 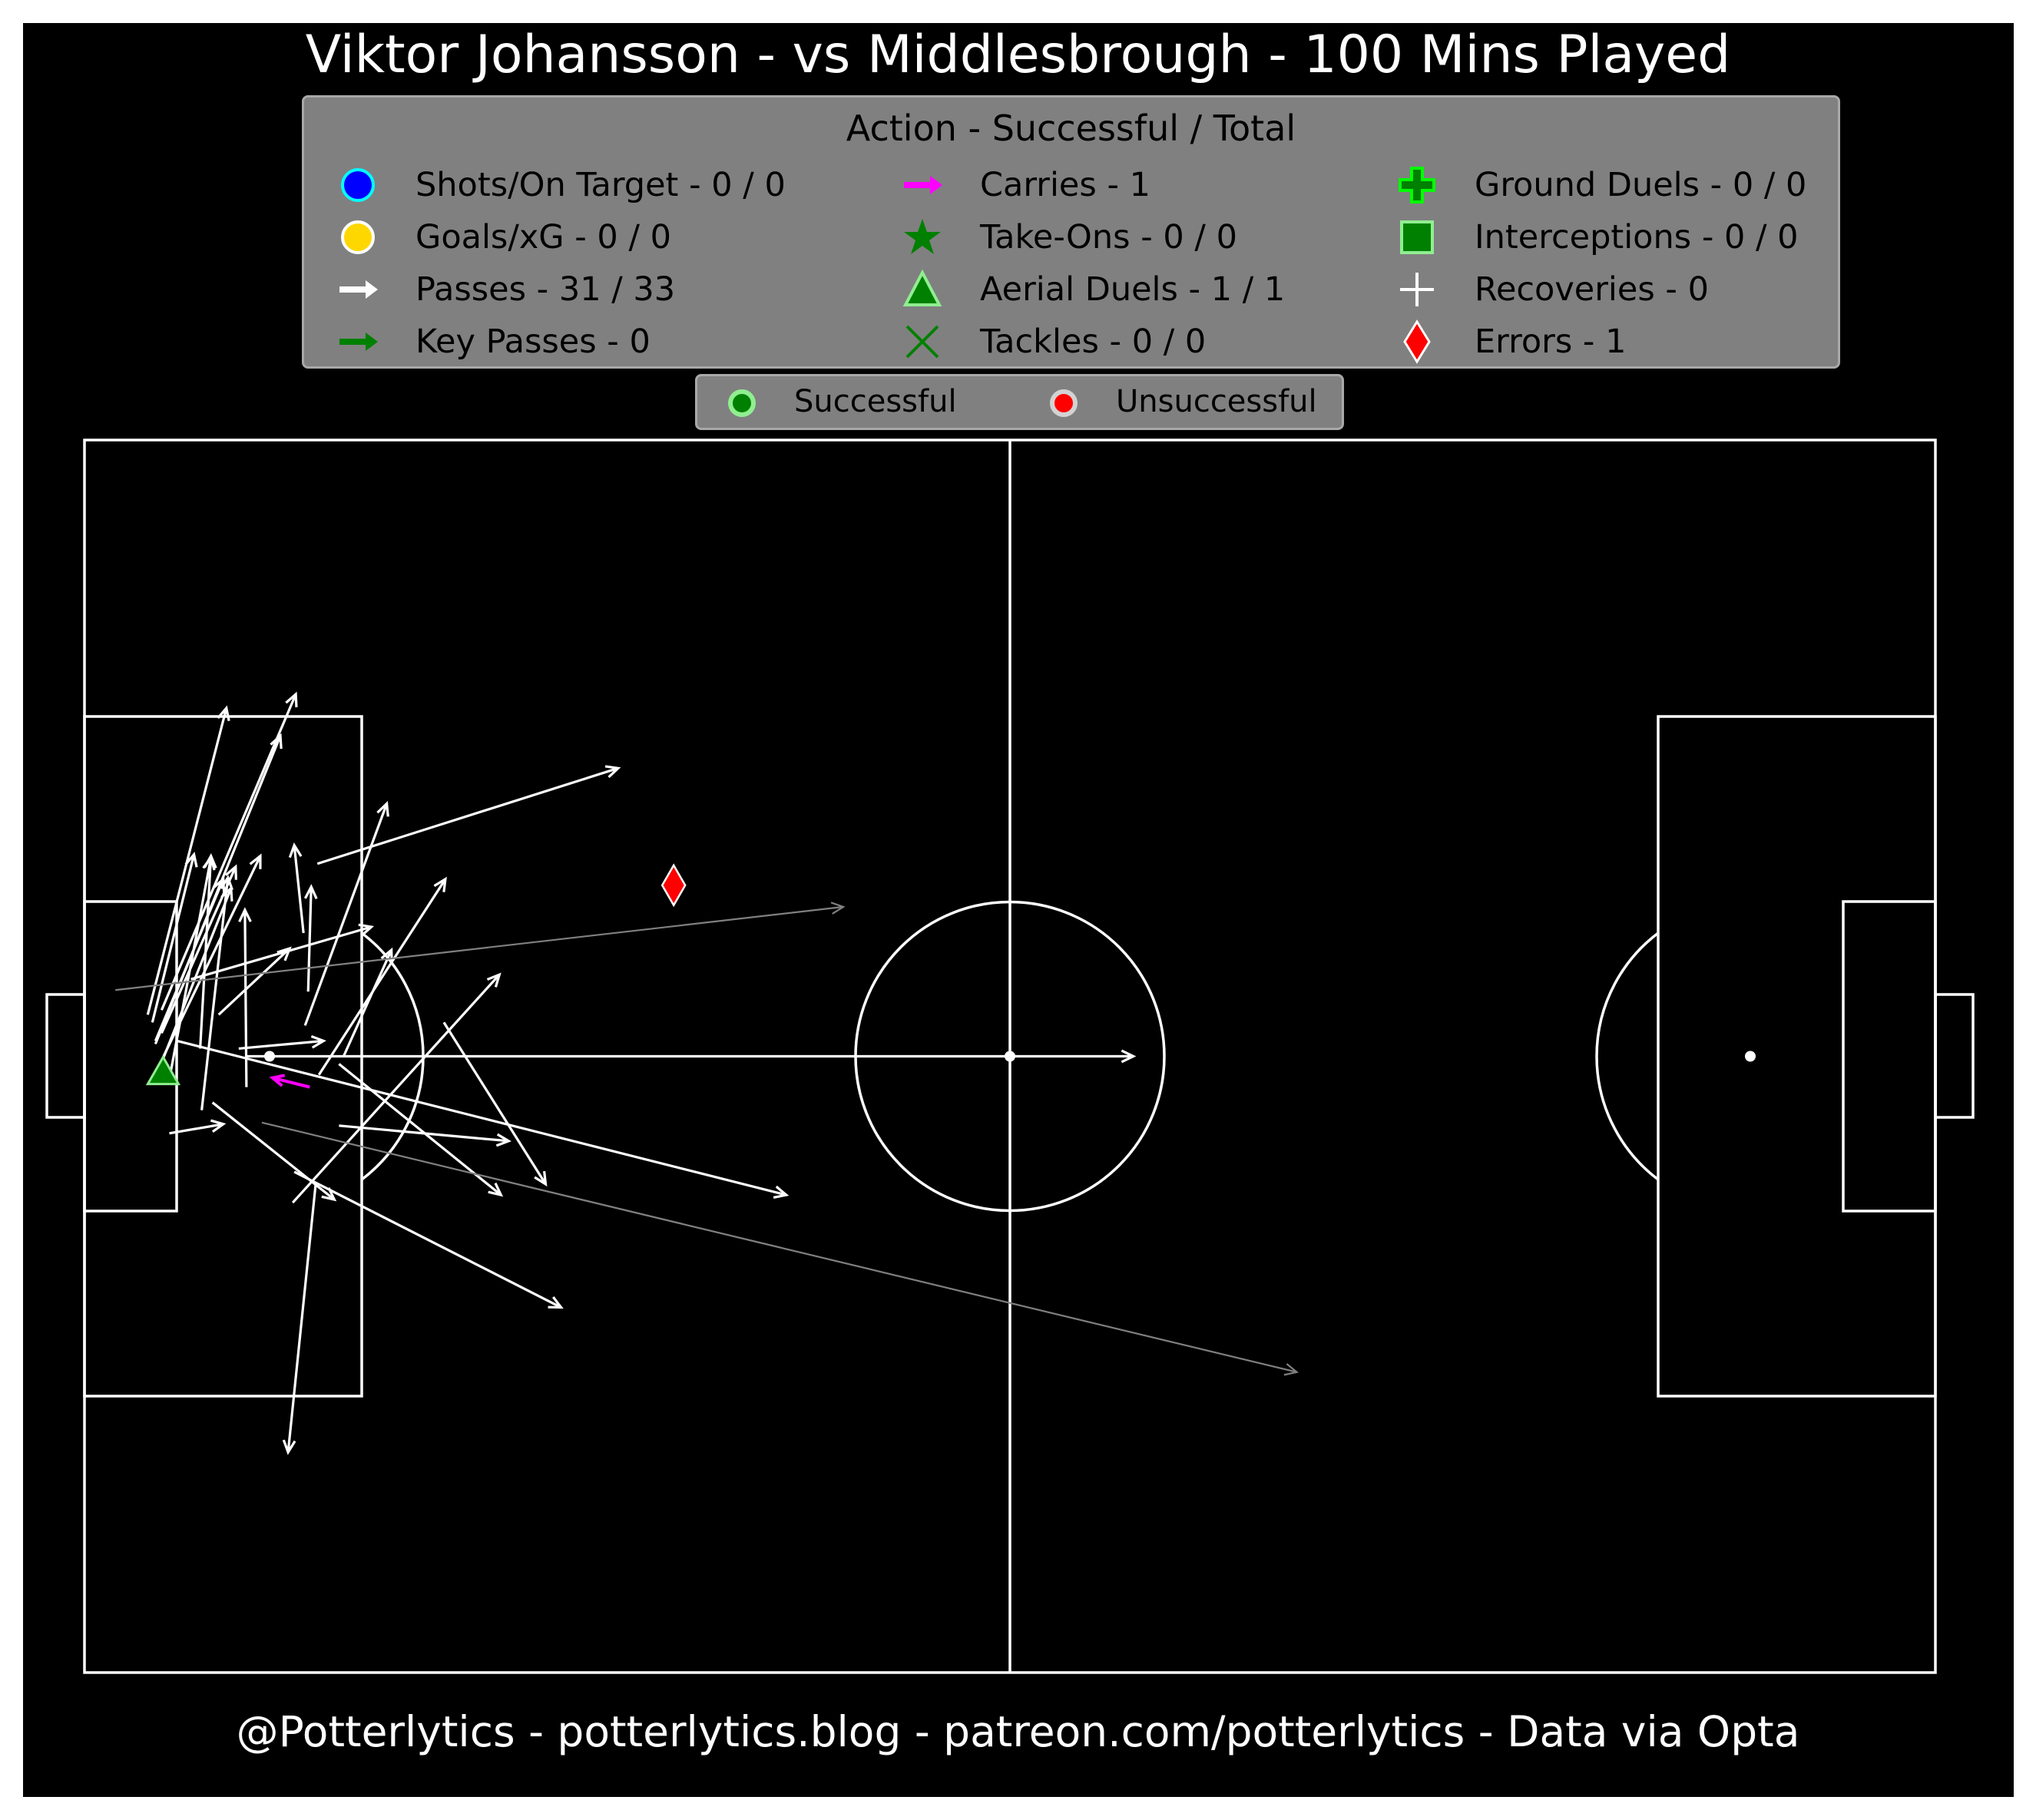 What do you see at coordinates (1216, 401) in the screenshot?
I see `legend-label: Unsuccessful` at bounding box center [1216, 401].